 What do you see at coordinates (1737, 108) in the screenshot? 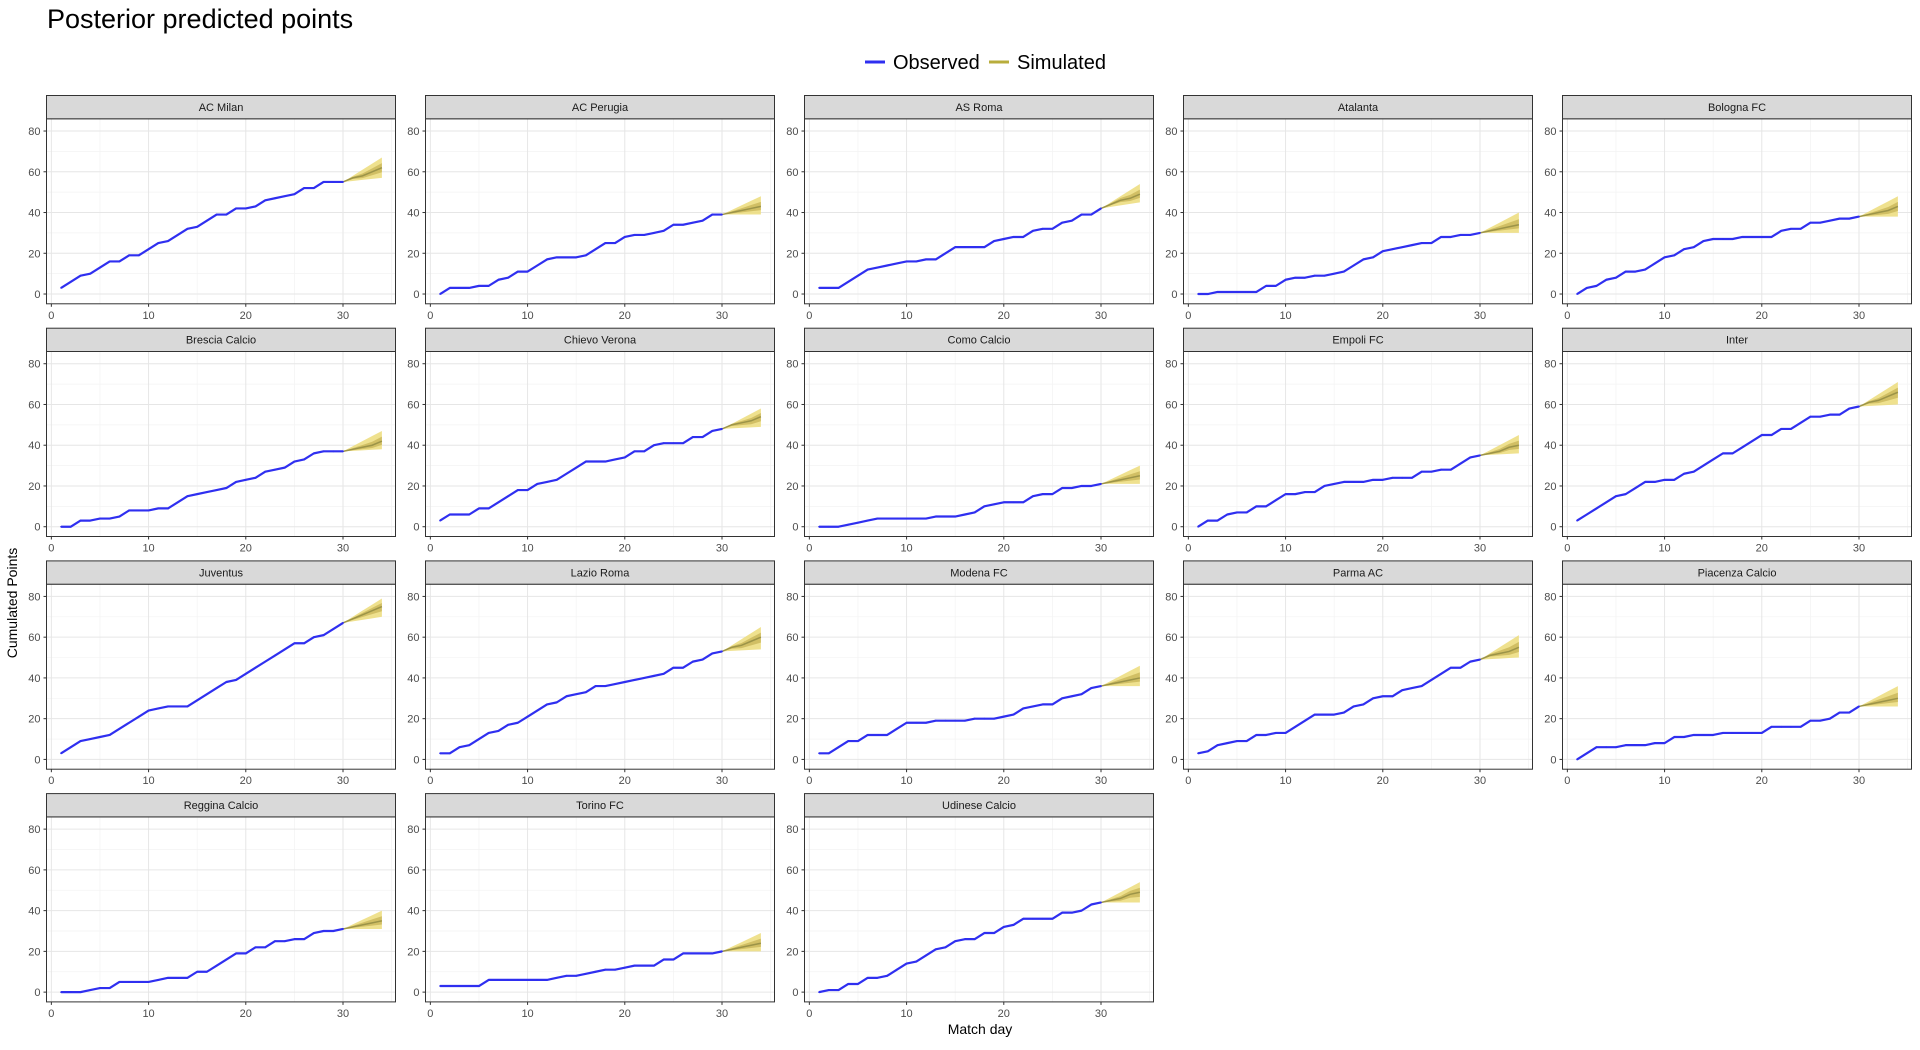
I see `facet-strip-label: Bologna FC` at bounding box center [1737, 108].